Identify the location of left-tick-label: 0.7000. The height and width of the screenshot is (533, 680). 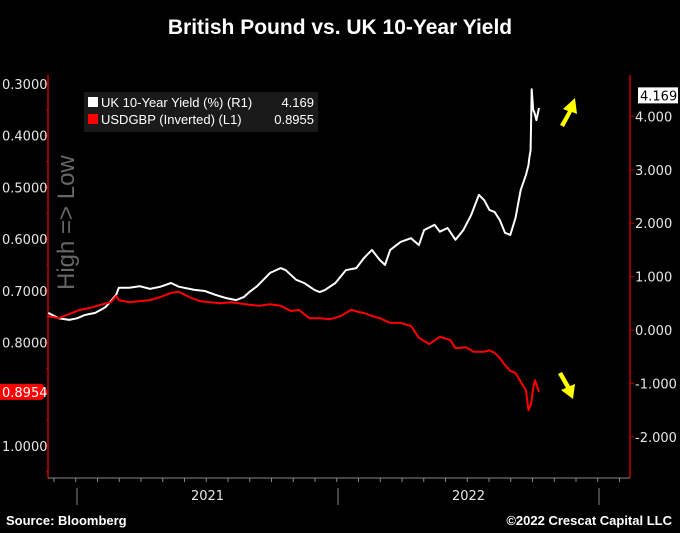
(25, 292).